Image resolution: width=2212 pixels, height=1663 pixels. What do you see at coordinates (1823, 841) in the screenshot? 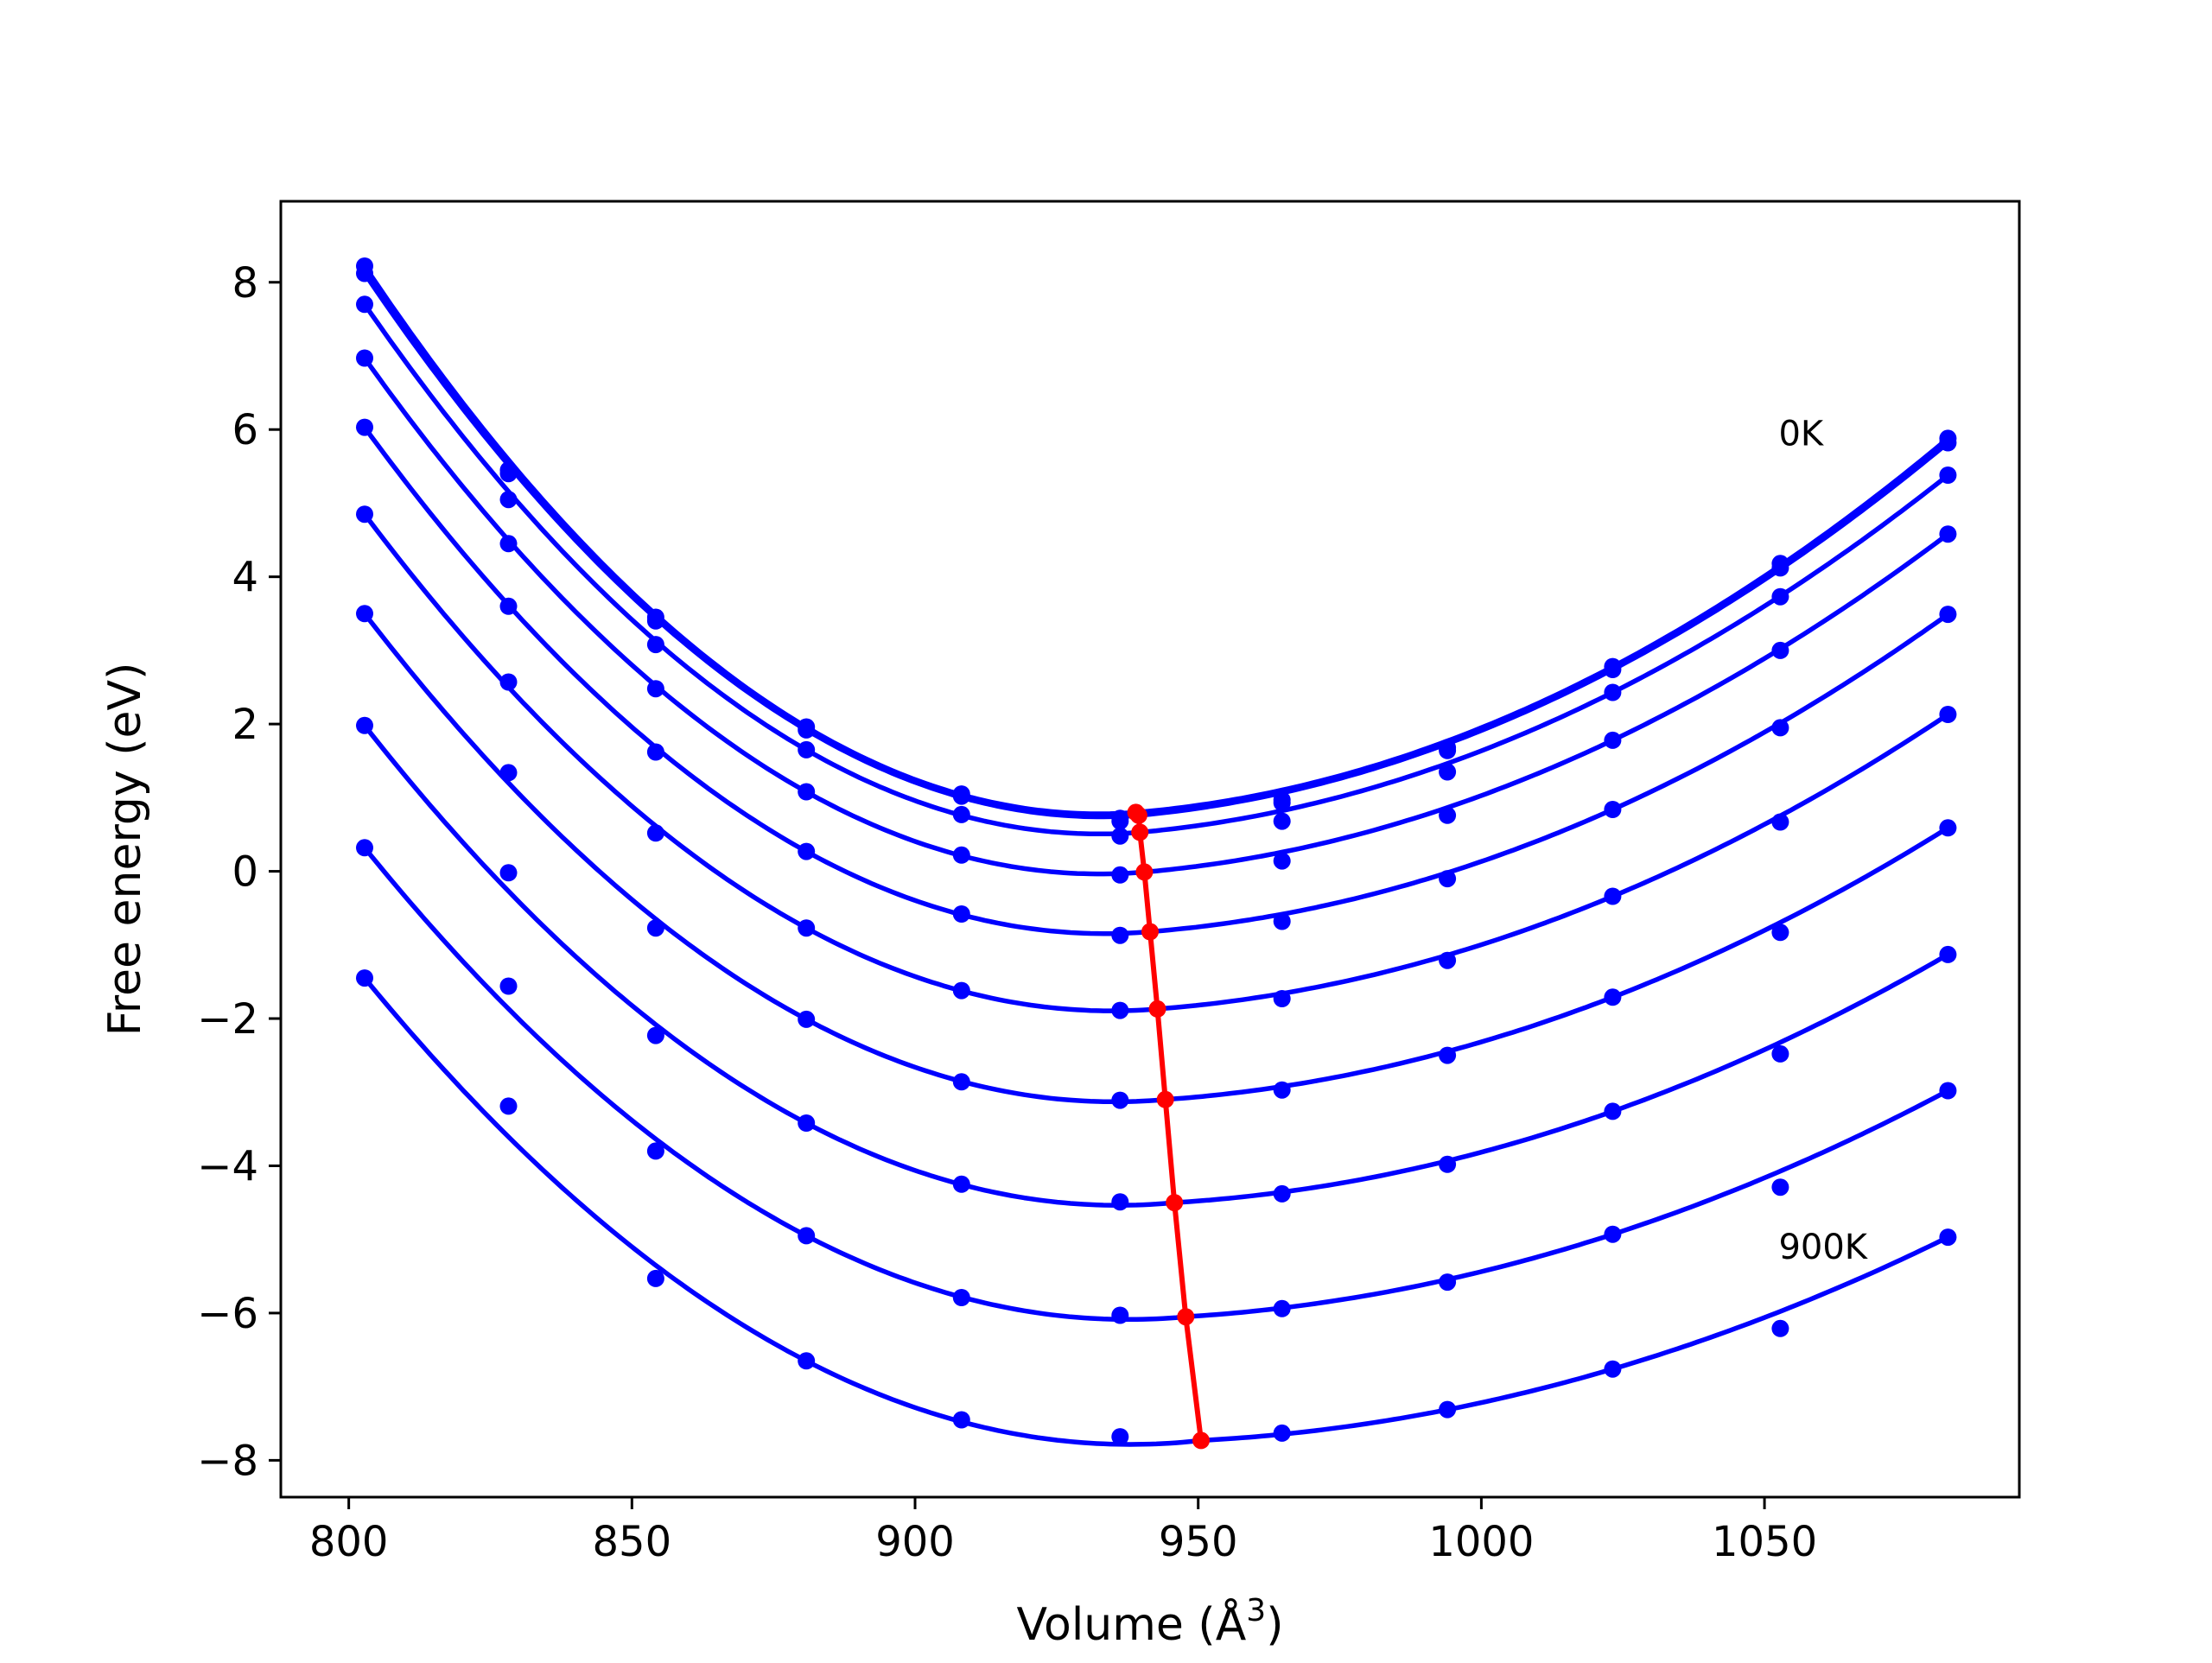
I see `annotations: 0K 900K` at bounding box center [1823, 841].